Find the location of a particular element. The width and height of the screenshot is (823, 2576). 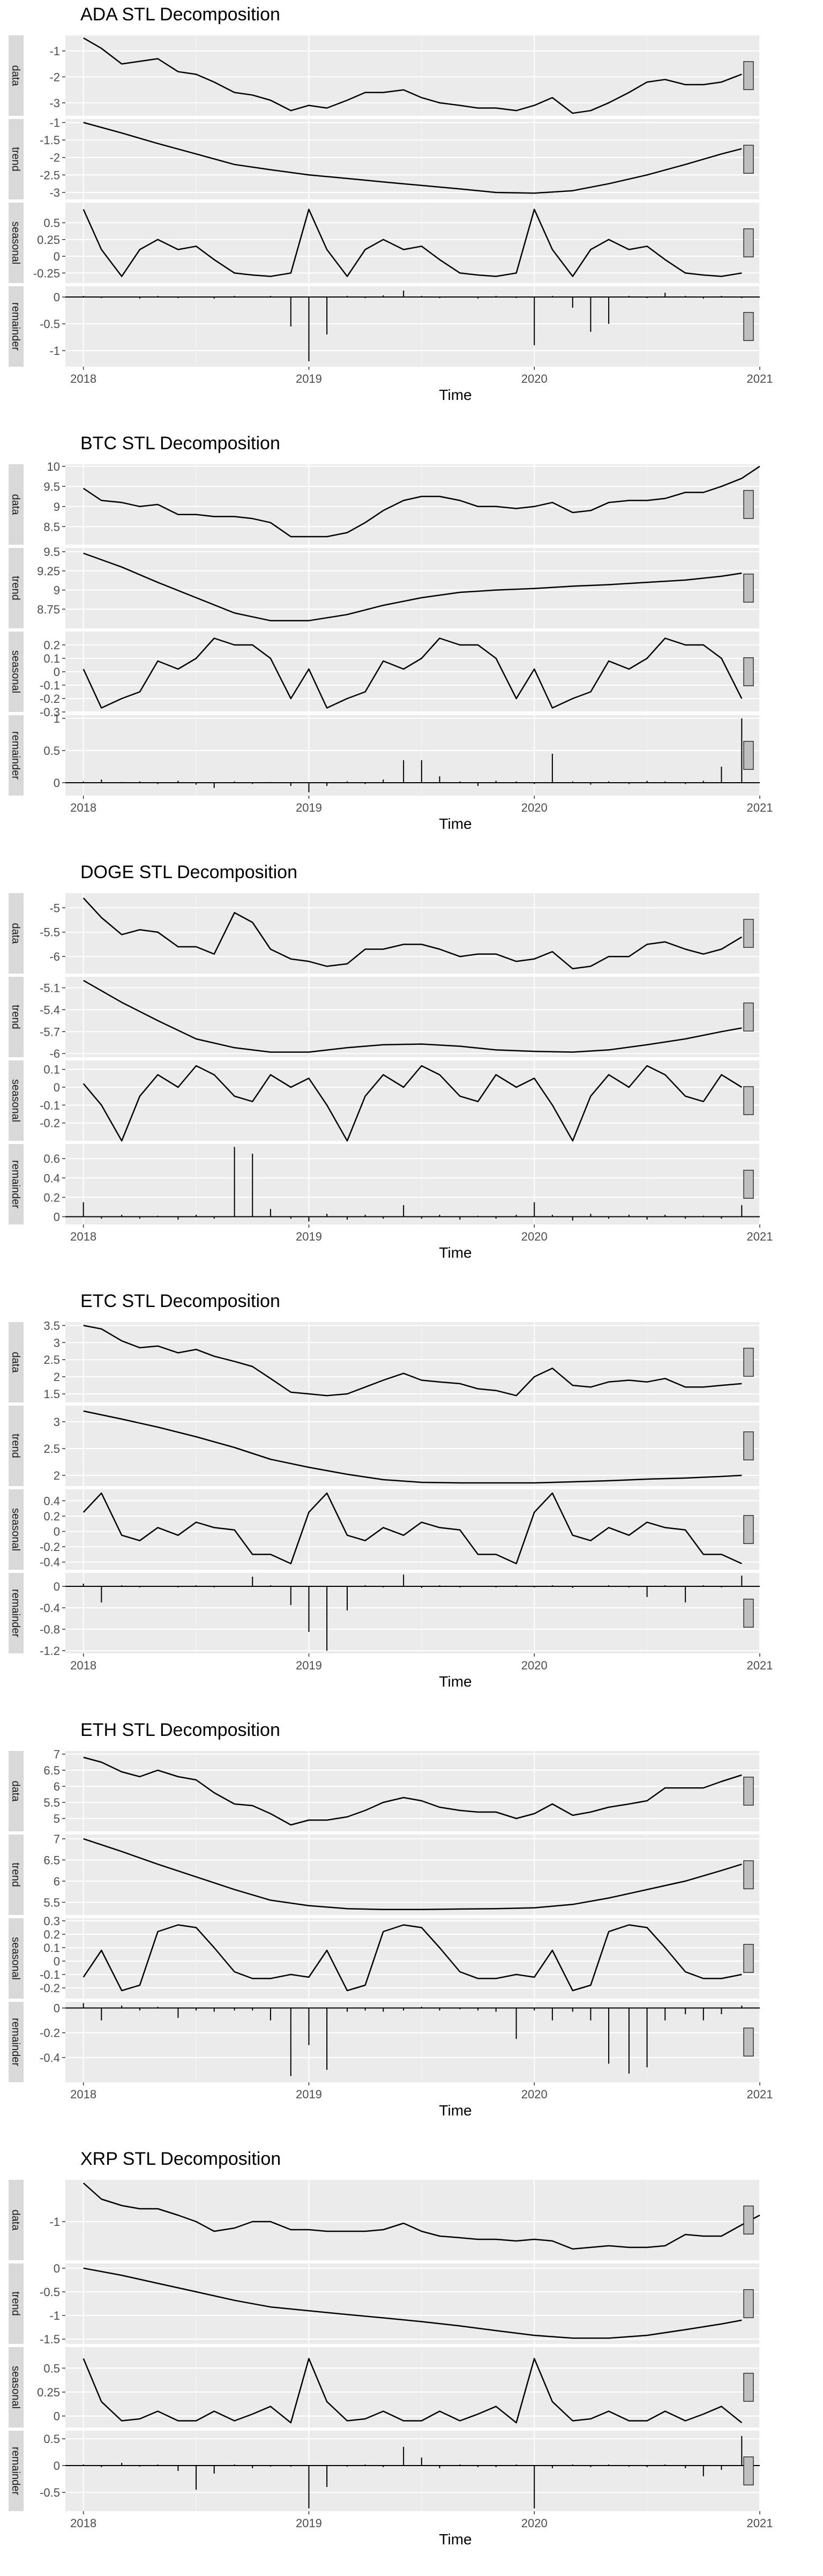

y-tick-label: -5.5 is located at coordinates (50, 933).